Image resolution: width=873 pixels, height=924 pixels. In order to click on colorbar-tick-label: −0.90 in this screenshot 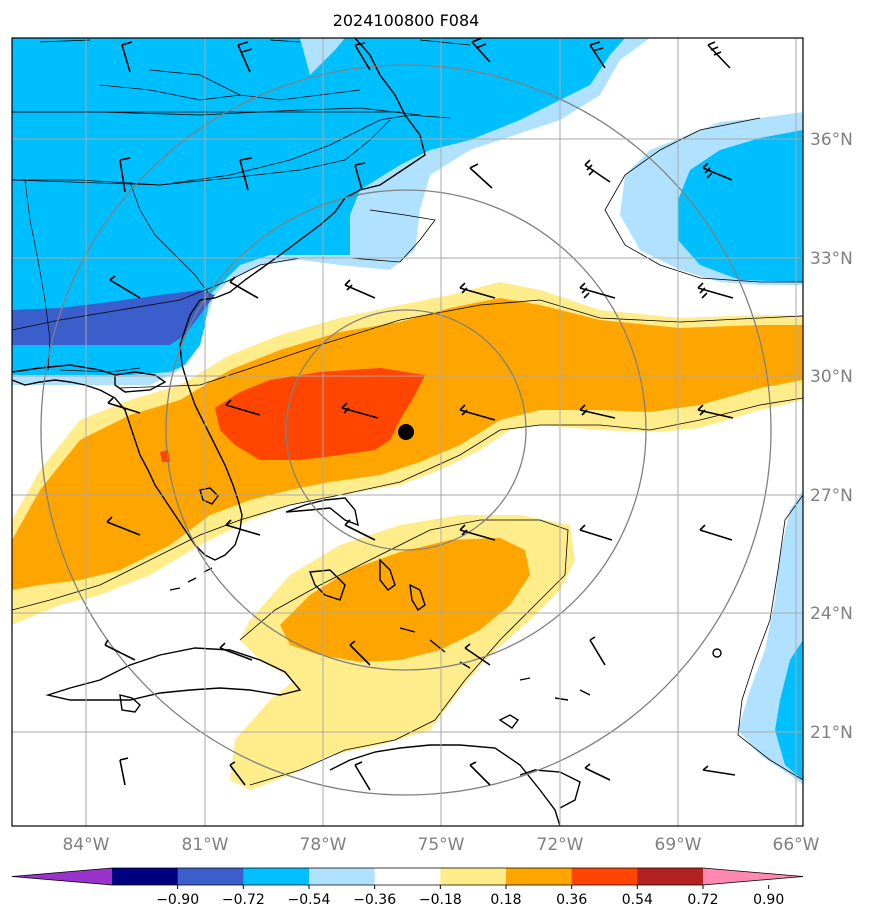, I will do `click(177, 900)`.